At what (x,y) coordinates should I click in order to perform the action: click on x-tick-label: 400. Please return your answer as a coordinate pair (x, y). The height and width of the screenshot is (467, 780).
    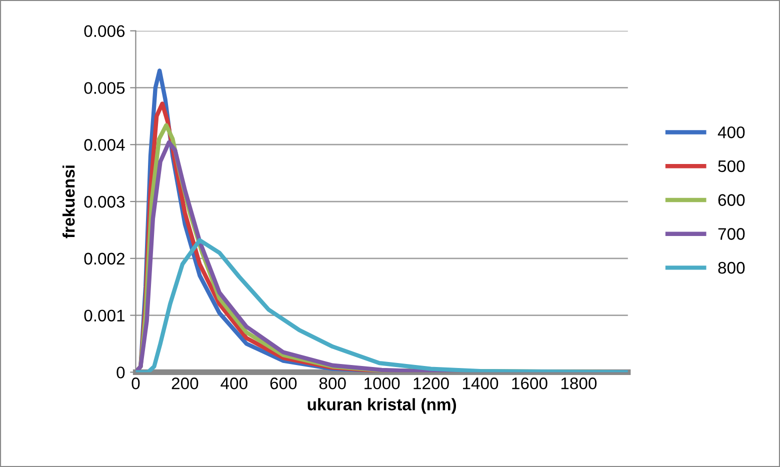
    Looking at the image, I should click on (234, 384).